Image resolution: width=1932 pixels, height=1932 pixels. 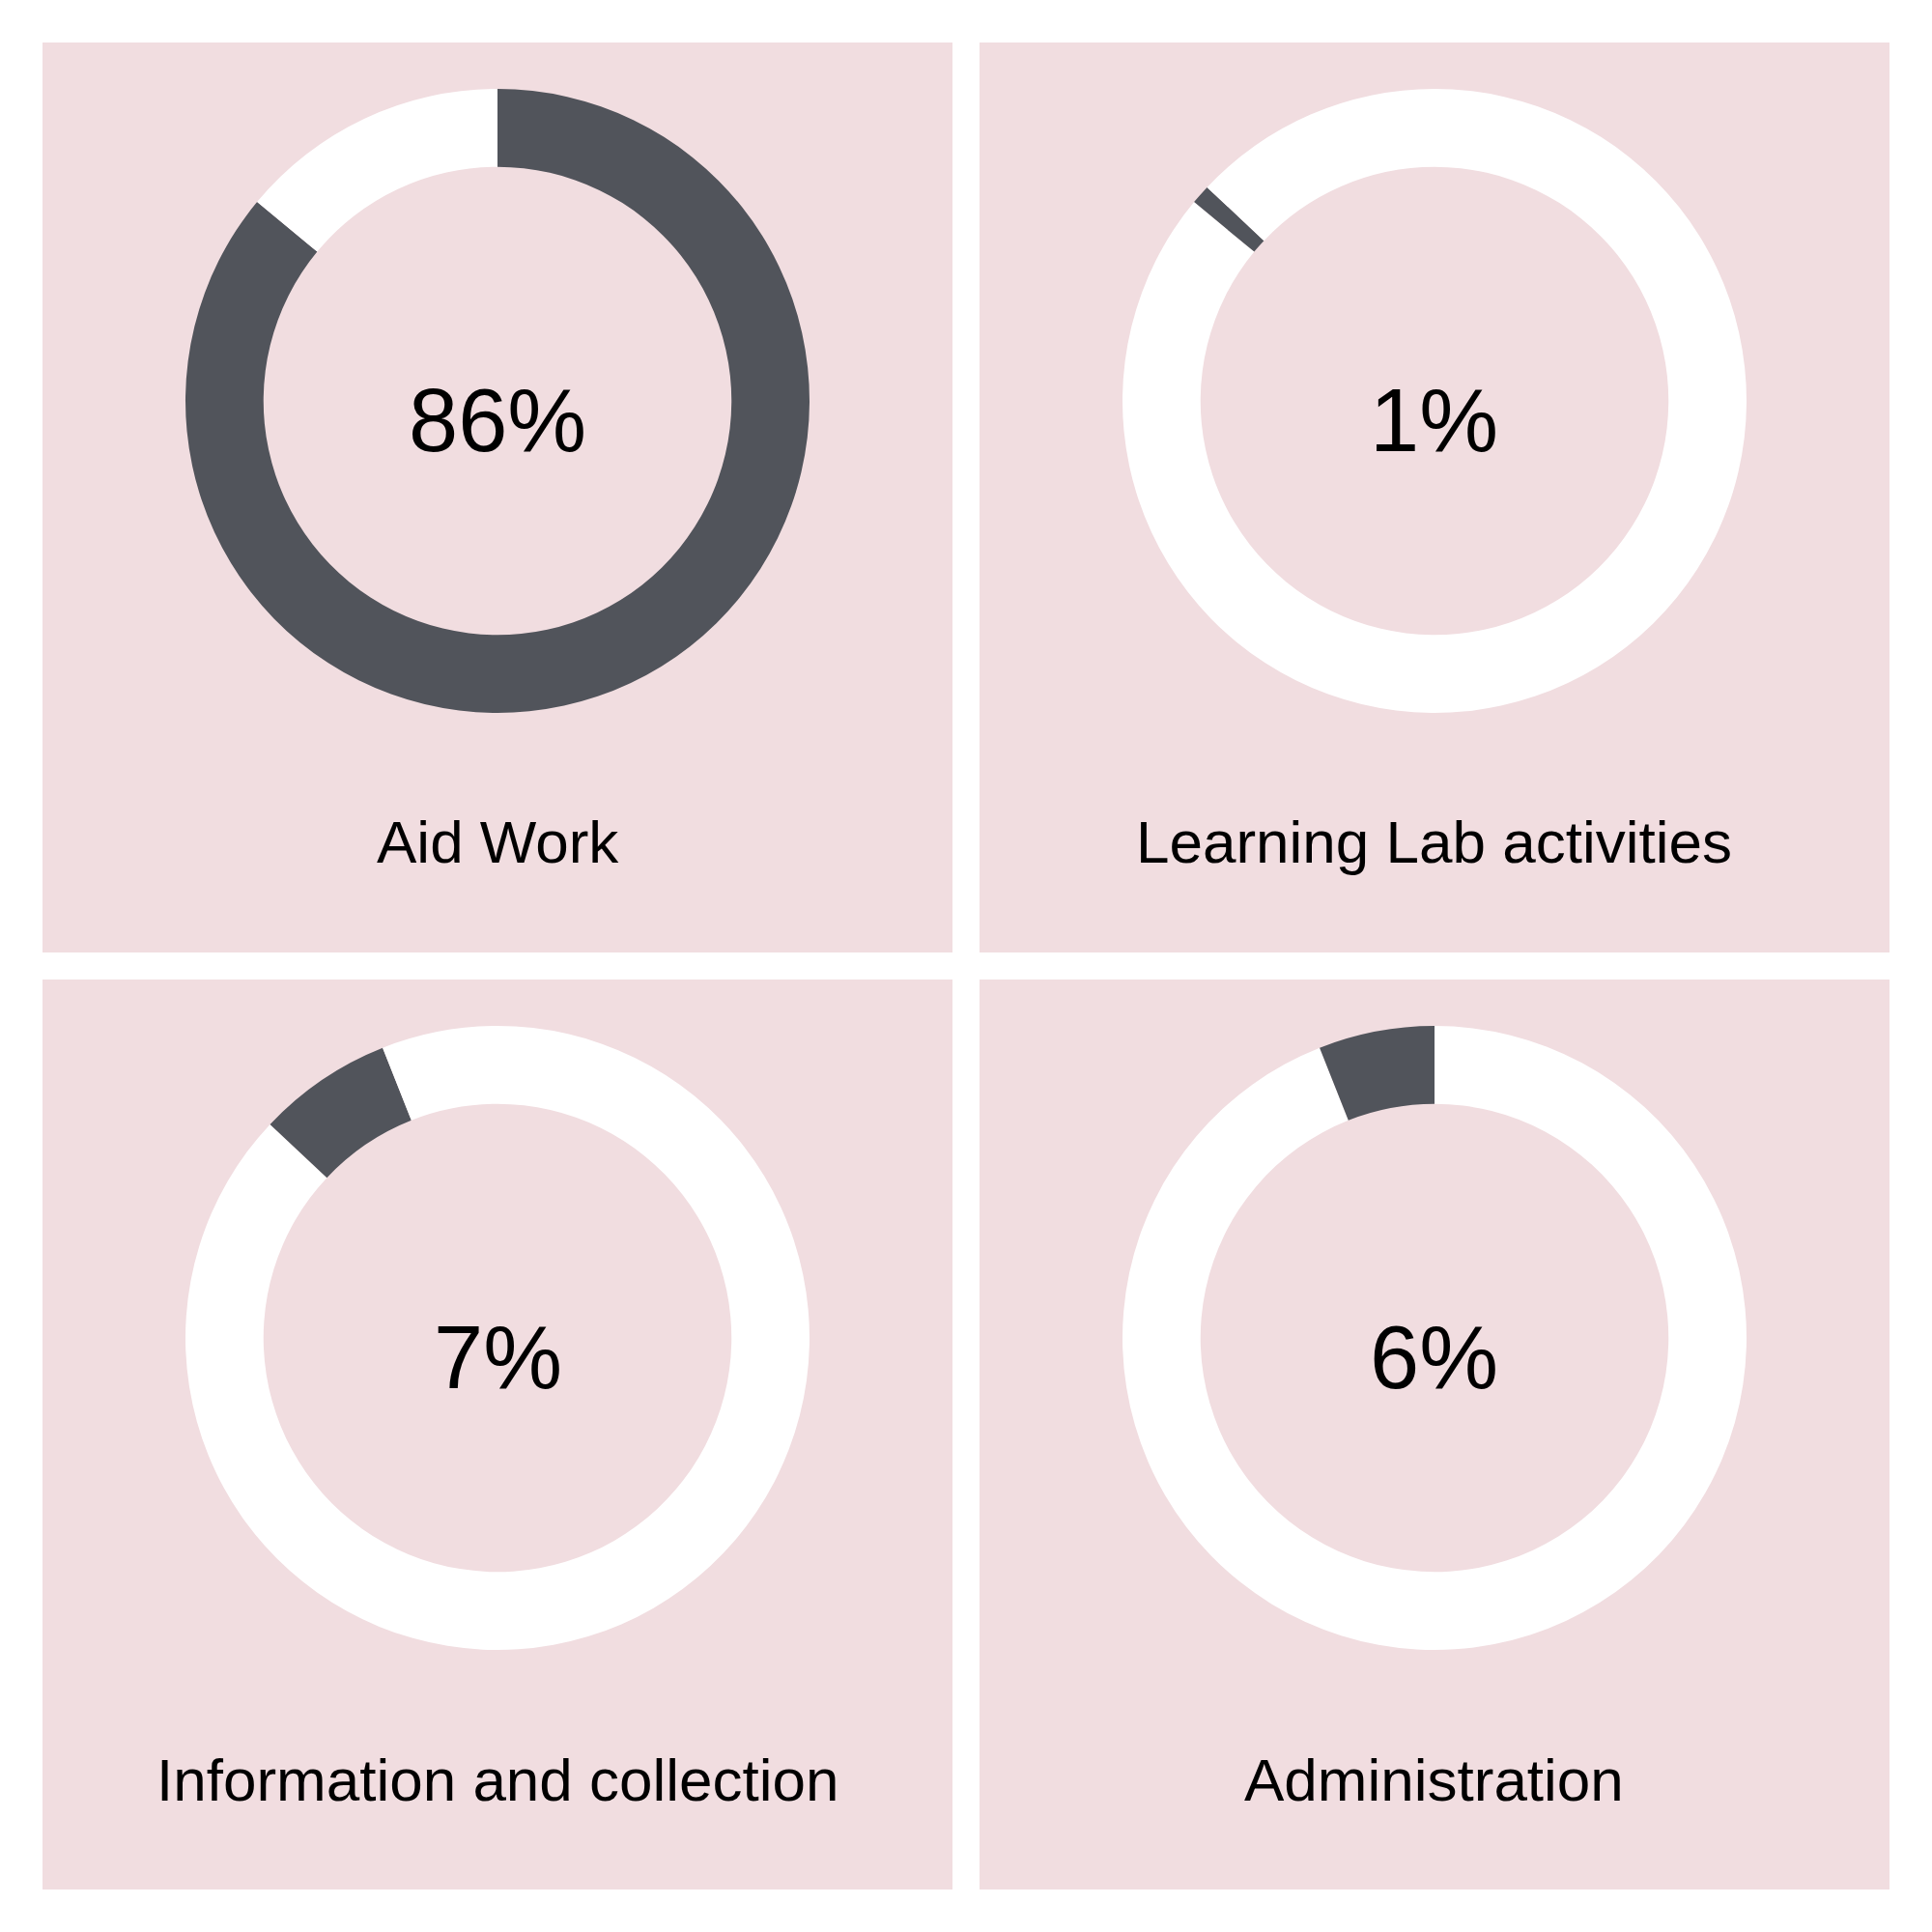 What do you see at coordinates (1434, 1780) in the screenshot?
I see `text: Administration` at bounding box center [1434, 1780].